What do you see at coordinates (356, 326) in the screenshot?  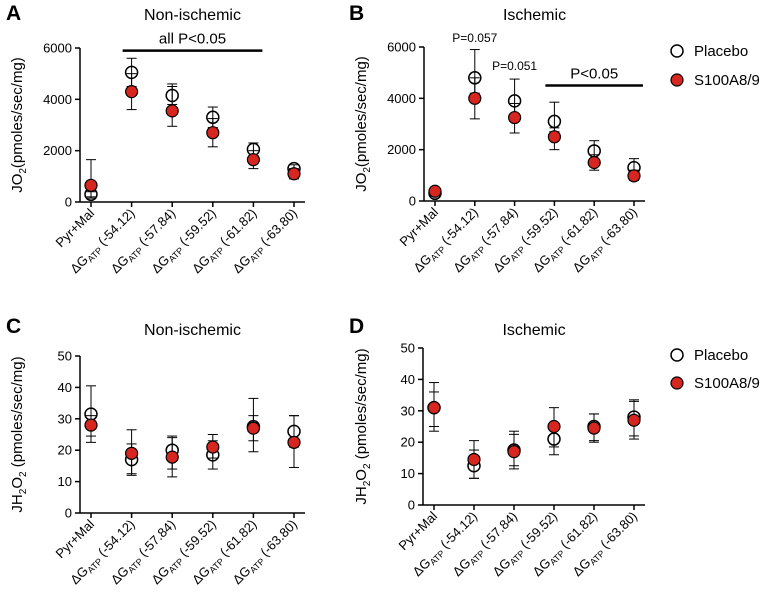 I see `panel-letter: D` at bounding box center [356, 326].